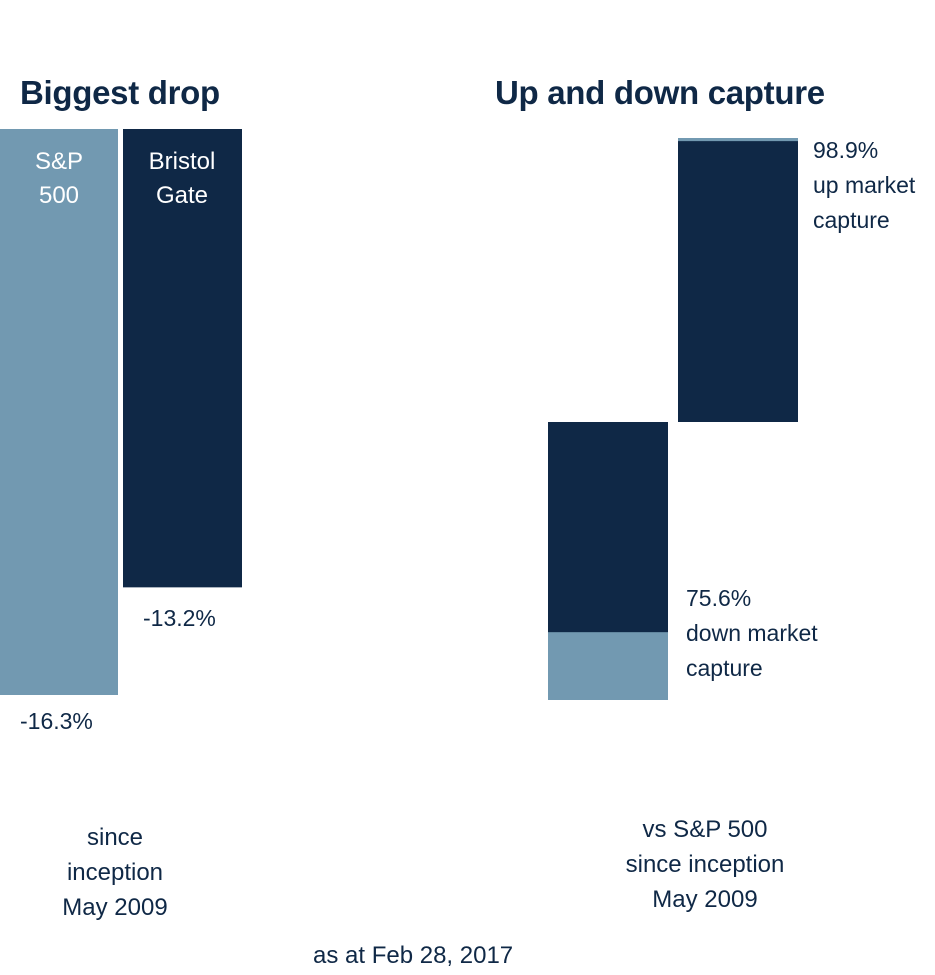  I want to click on up-capture-label: 98.9% up market capture, so click(864, 185).